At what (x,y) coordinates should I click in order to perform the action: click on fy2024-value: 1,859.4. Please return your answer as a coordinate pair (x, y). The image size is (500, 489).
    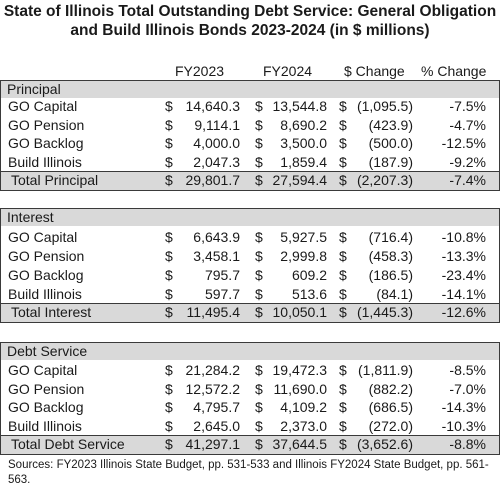
    Looking at the image, I should click on (303, 162).